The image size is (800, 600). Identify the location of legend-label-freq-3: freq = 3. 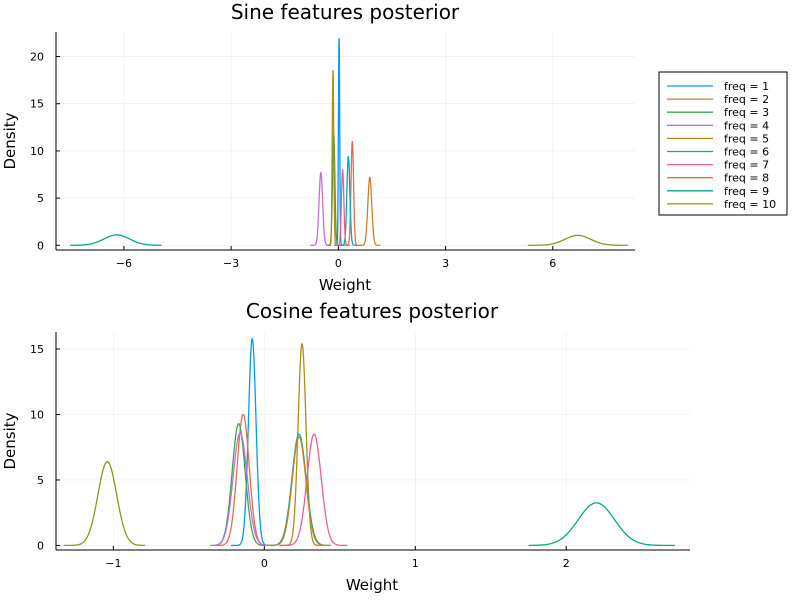
(746, 112).